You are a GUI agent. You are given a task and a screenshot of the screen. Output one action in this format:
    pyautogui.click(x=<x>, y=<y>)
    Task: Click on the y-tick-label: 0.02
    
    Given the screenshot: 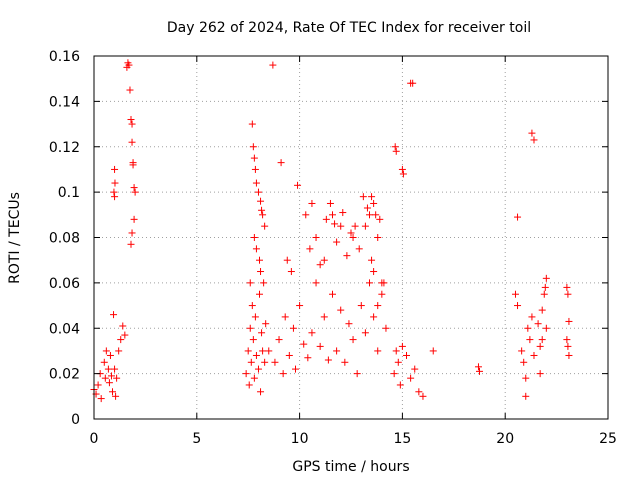 What is the action you would take?
    pyautogui.click(x=64, y=375)
    